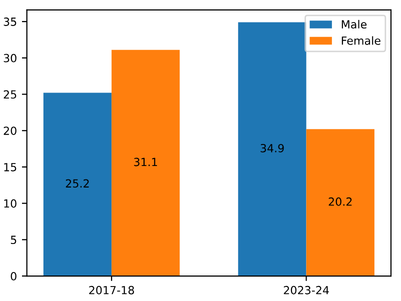  I want to click on data-label: 20.2, so click(340, 201).